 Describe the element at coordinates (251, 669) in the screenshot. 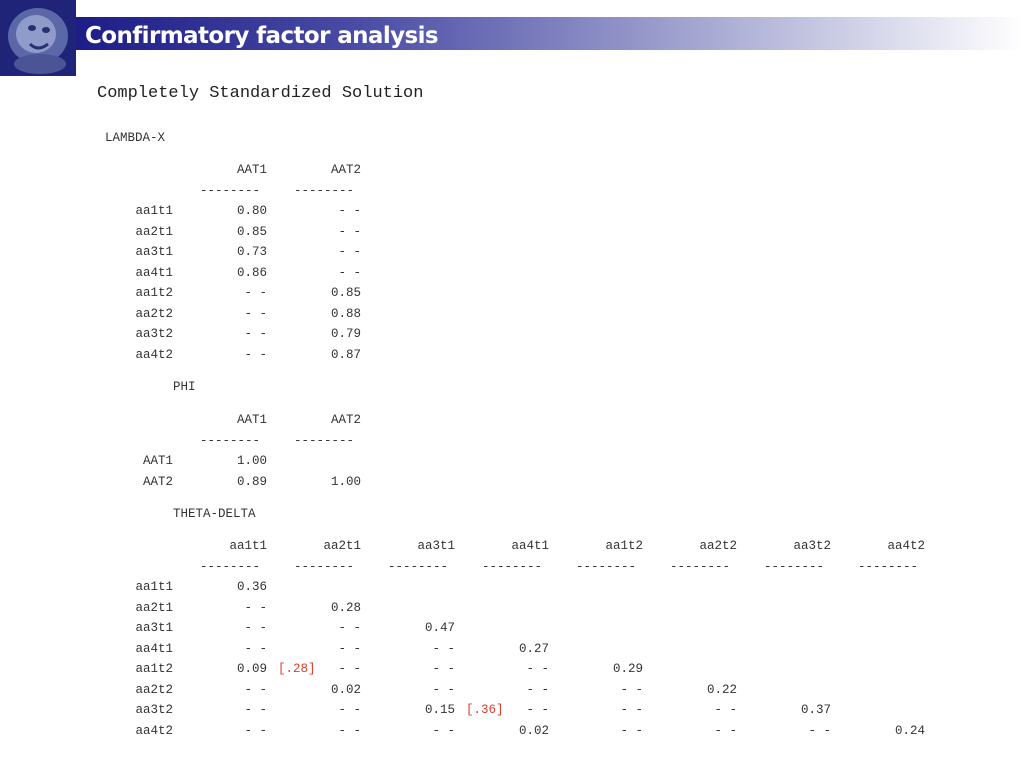

I see `matrix-value: 0.09` at that location.